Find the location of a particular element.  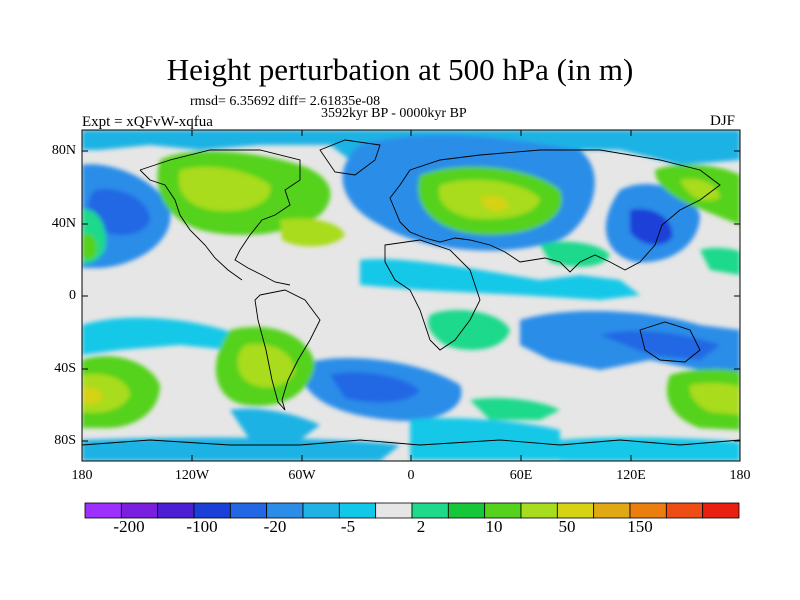

period-label: 3592kyr BP - 0000kyr BP is located at coordinates (394, 113).